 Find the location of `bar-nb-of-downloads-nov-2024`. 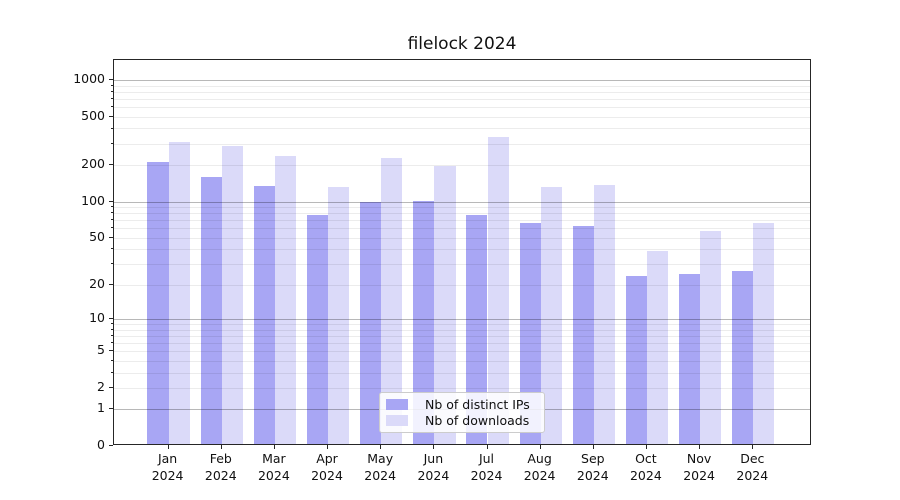

bar-nb-of-downloads-nov-2024 is located at coordinates (711, 337).